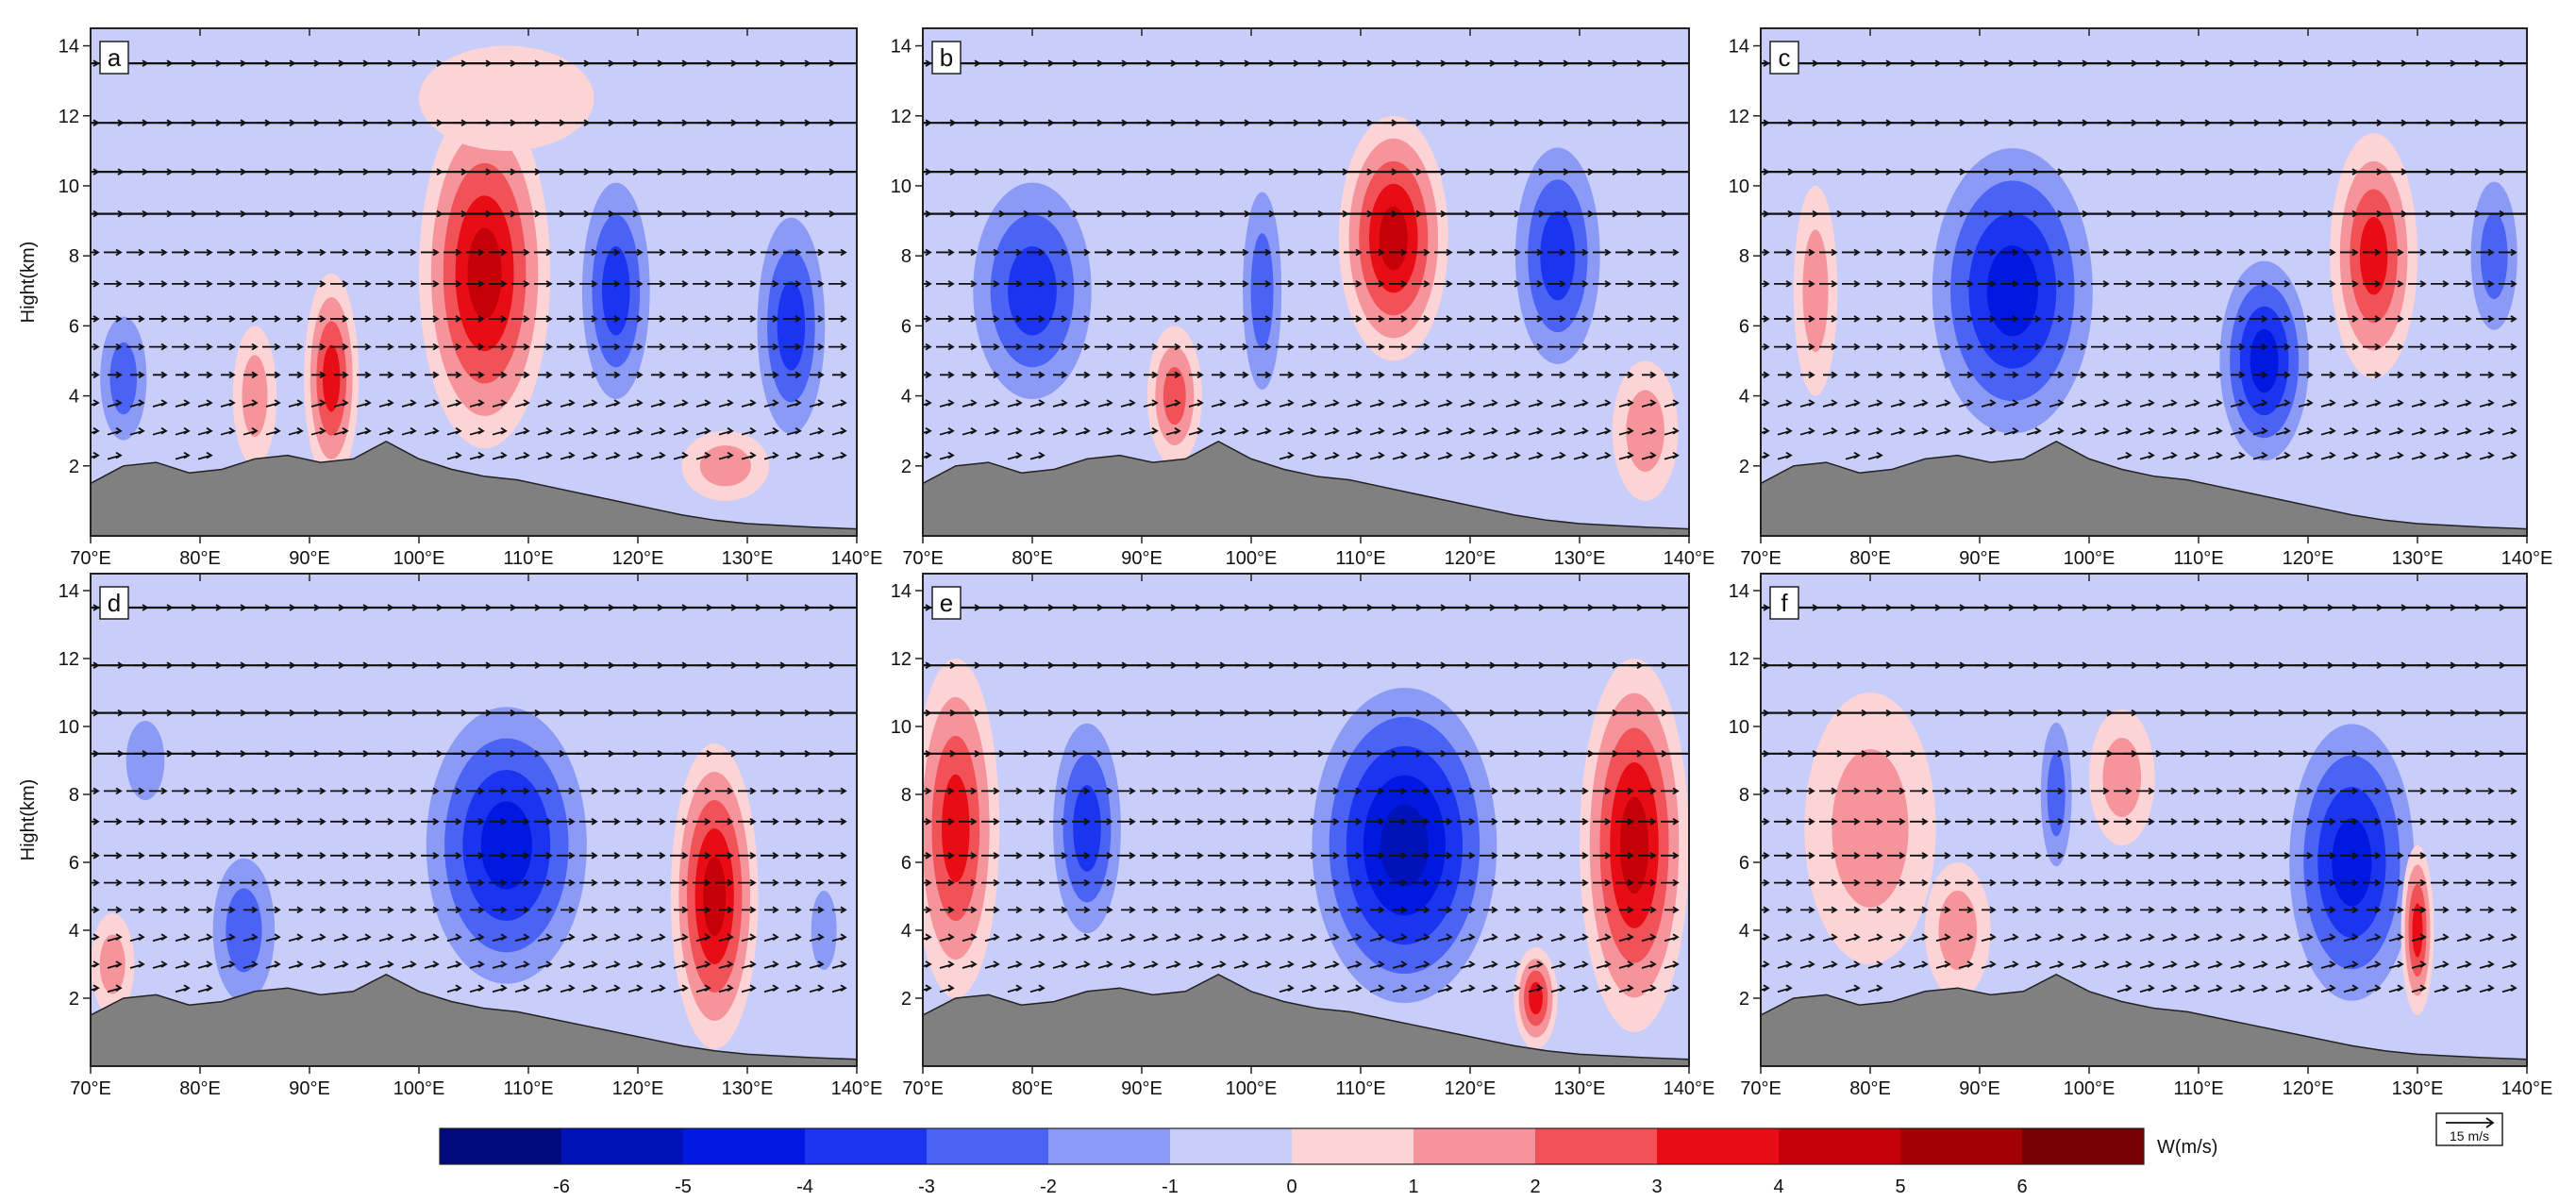 The width and height of the screenshot is (2576, 1202). What do you see at coordinates (2144, 798) in the screenshot?
I see `wind-vectors` at bounding box center [2144, 798].